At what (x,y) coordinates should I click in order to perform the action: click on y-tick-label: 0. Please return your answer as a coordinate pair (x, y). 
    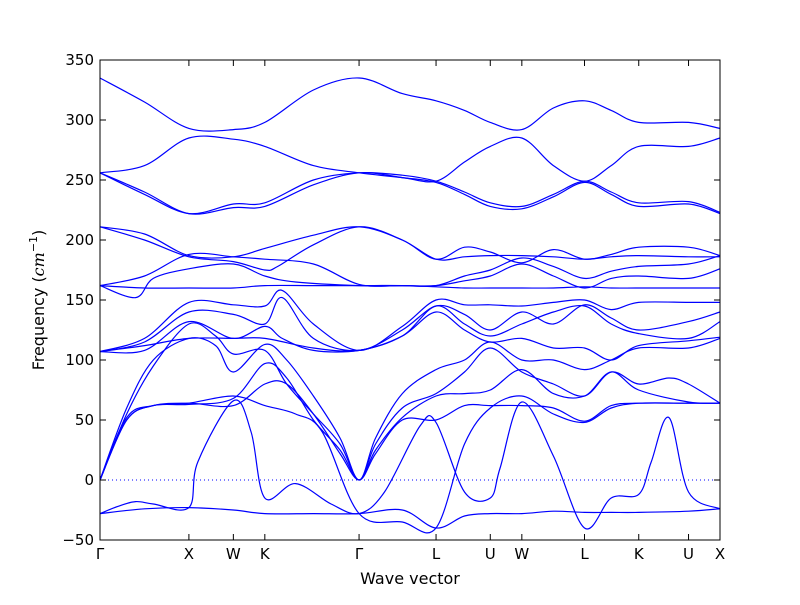
    Looking at the image, I should click on (89, 480).